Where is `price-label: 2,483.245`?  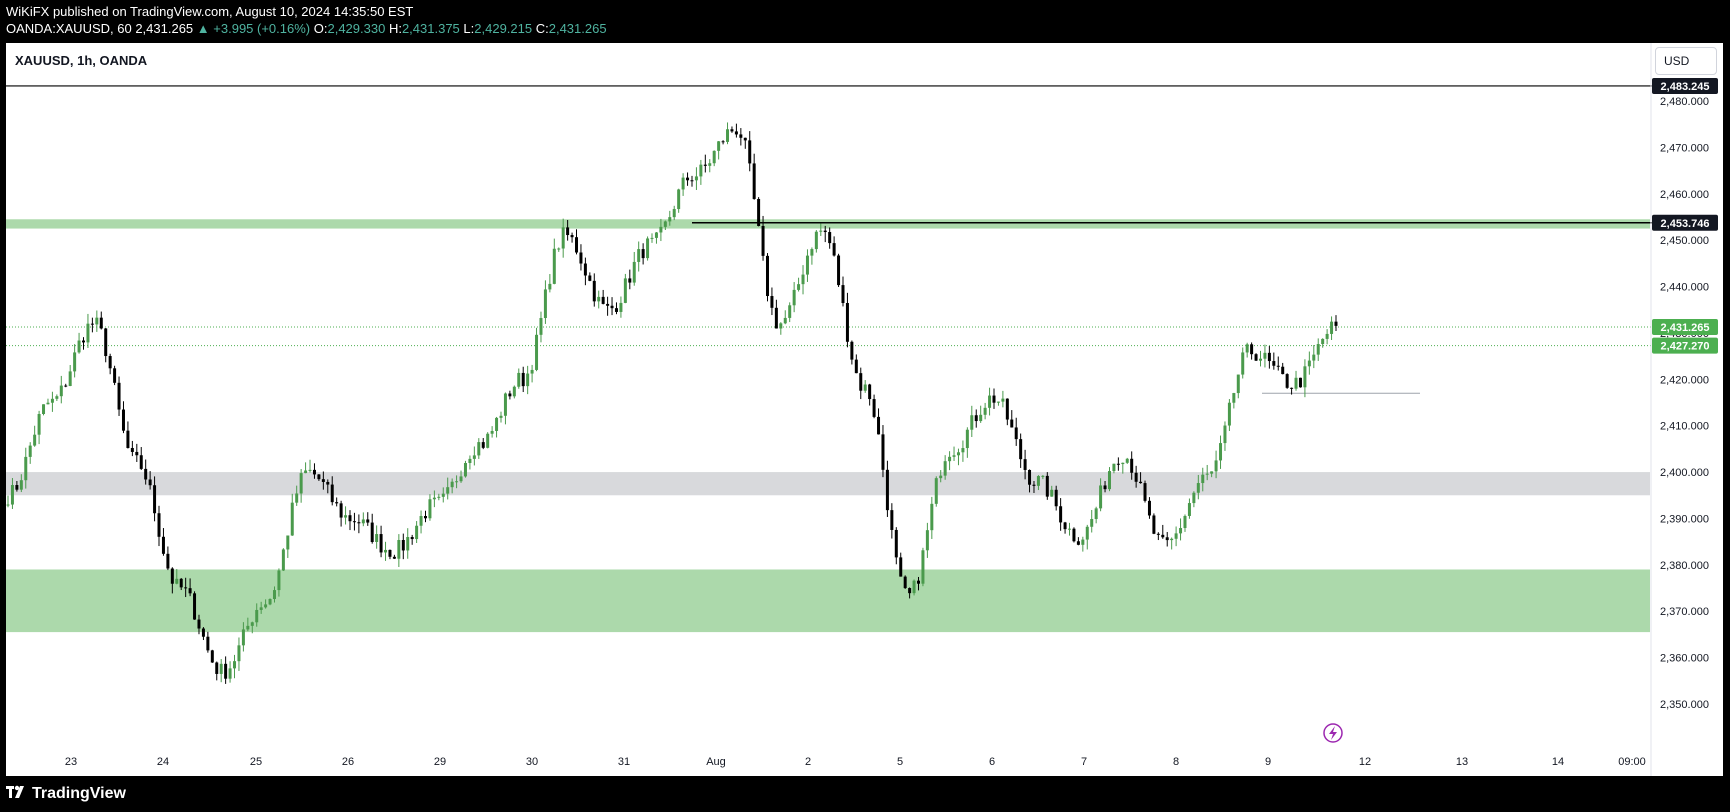
price-label: 2,483.245 is located at coordinates (1685, 85).